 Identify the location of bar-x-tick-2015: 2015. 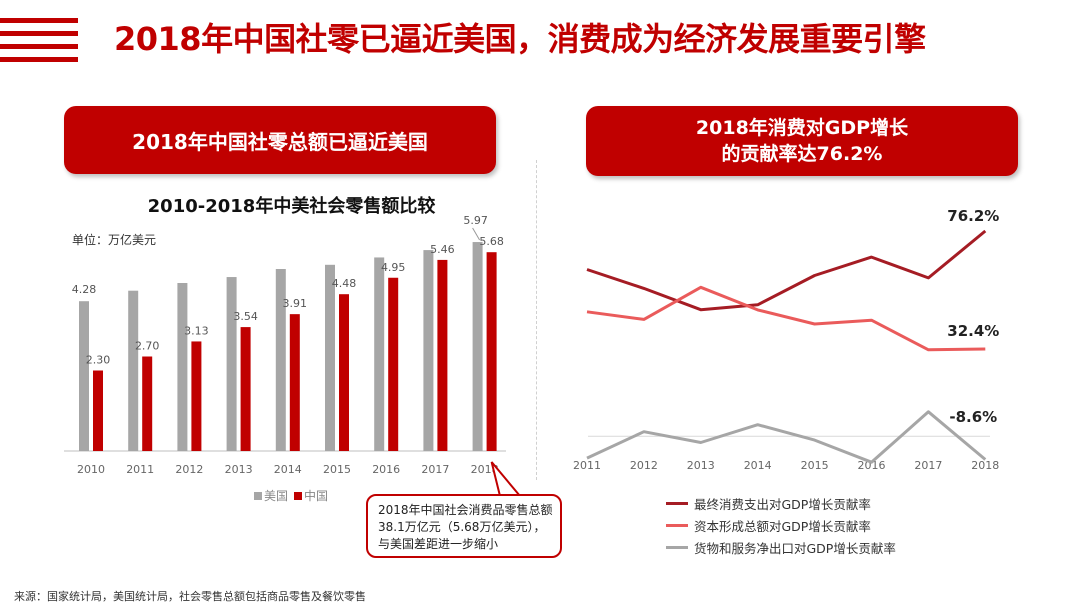
(337, 469).